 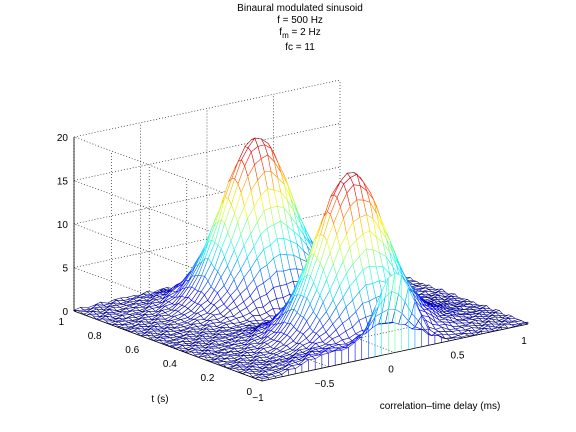 What do you see at coordinates (300, 20) in the screenshot?
I see `title-line-2: f = 500 Hz` at bounding box center [300, 20].